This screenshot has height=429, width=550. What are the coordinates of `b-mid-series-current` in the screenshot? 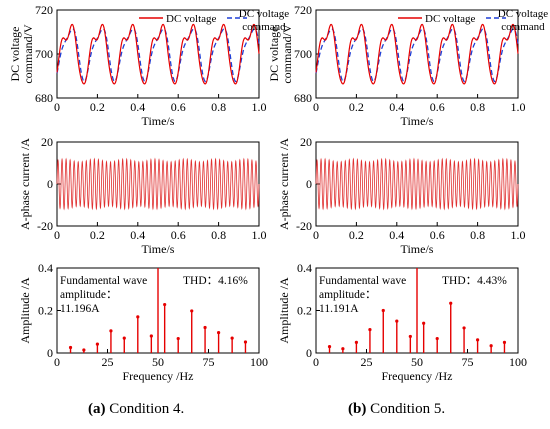 It's located at (417, 184).